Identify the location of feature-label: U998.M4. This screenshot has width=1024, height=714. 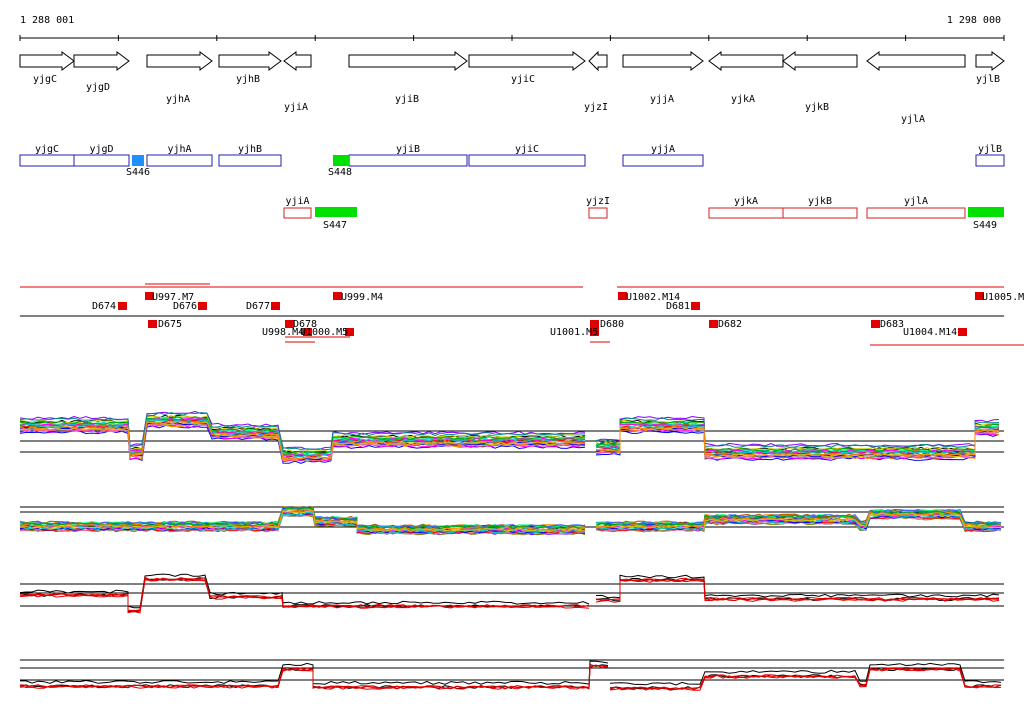
(283, 332).